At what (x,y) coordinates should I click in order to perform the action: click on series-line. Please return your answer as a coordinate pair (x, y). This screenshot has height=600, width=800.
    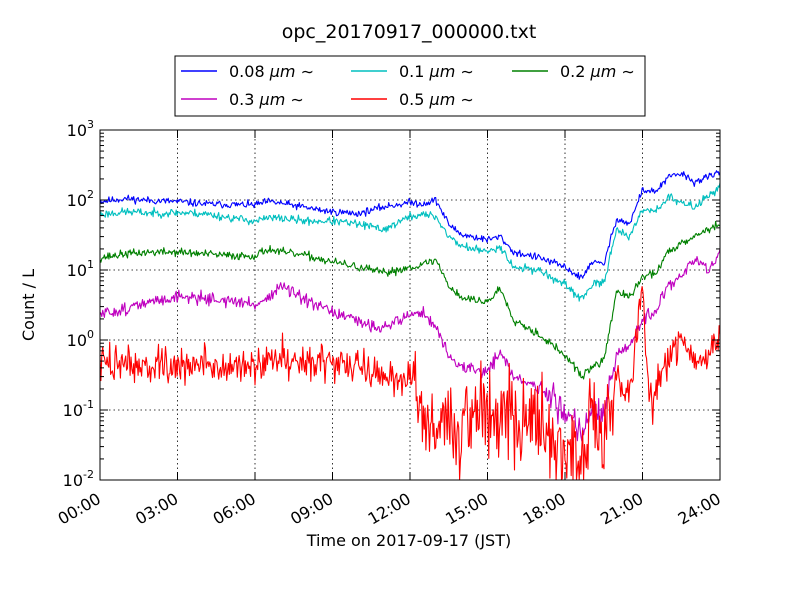
    Looking at the image, I should click on (410, 225).